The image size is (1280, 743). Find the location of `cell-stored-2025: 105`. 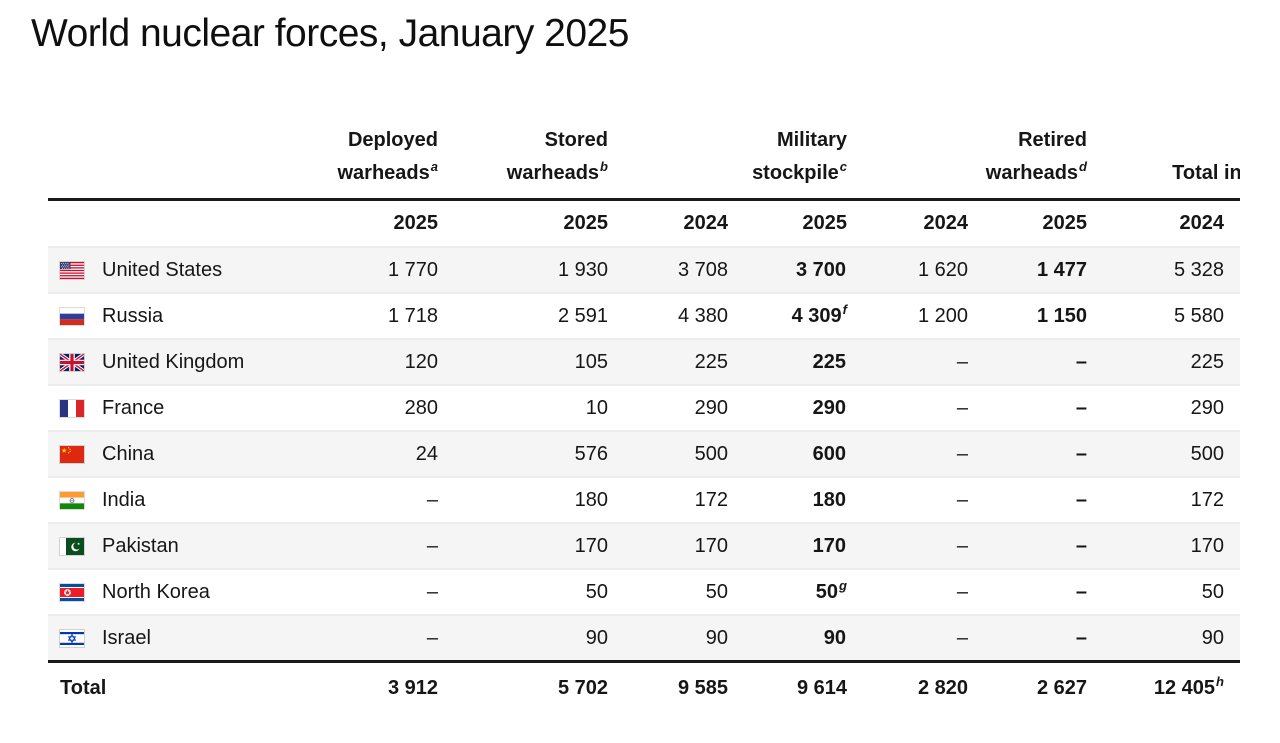

cell-stored-2025: 105 is located at coordinates (523, 361).